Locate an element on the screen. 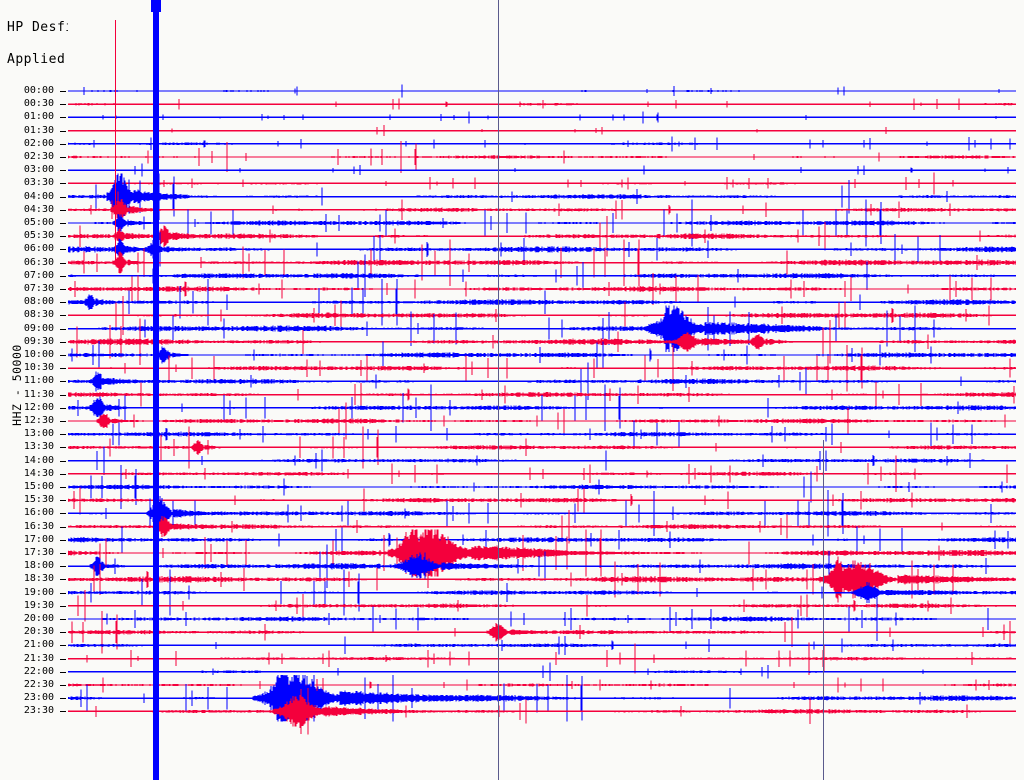  clipped-spike-column is located at coordinates (156, 390).